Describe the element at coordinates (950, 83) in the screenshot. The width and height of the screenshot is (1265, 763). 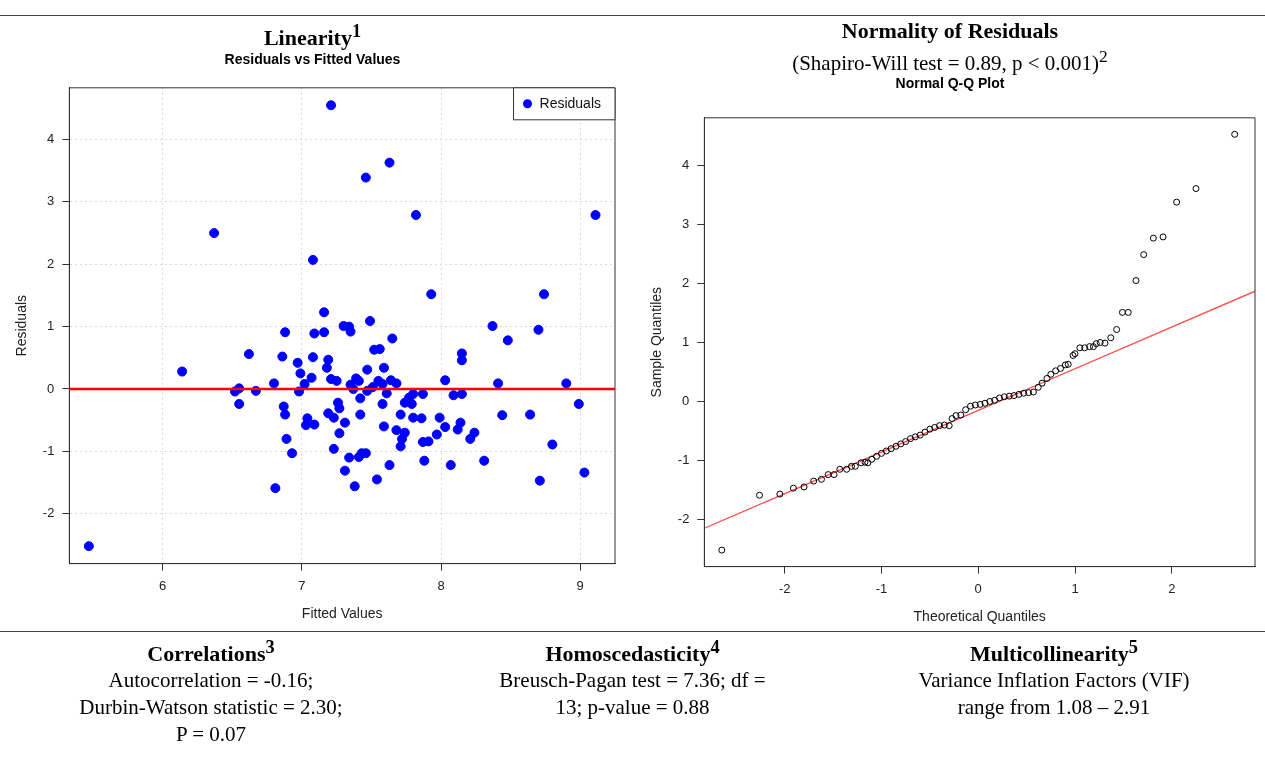
I see `text: Normal Q-Q Plot` at that location.